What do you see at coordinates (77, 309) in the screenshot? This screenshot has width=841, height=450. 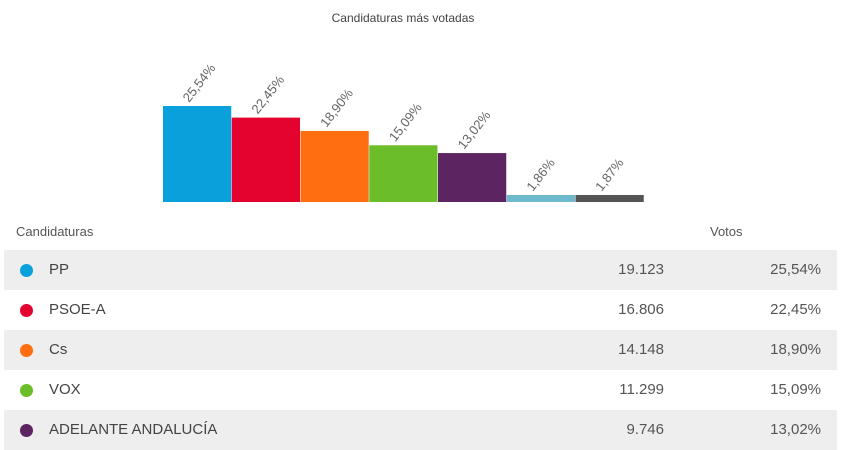 I see `party-name: PSOE-A` at bounding box center [77, 309].